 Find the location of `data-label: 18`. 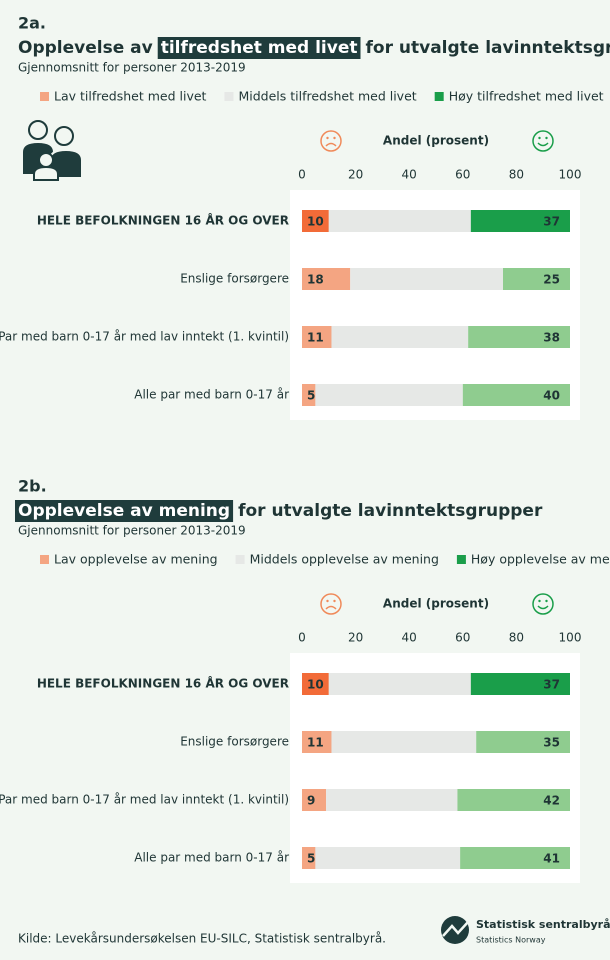

data-label: 18 is located at coordinates (315, 280).